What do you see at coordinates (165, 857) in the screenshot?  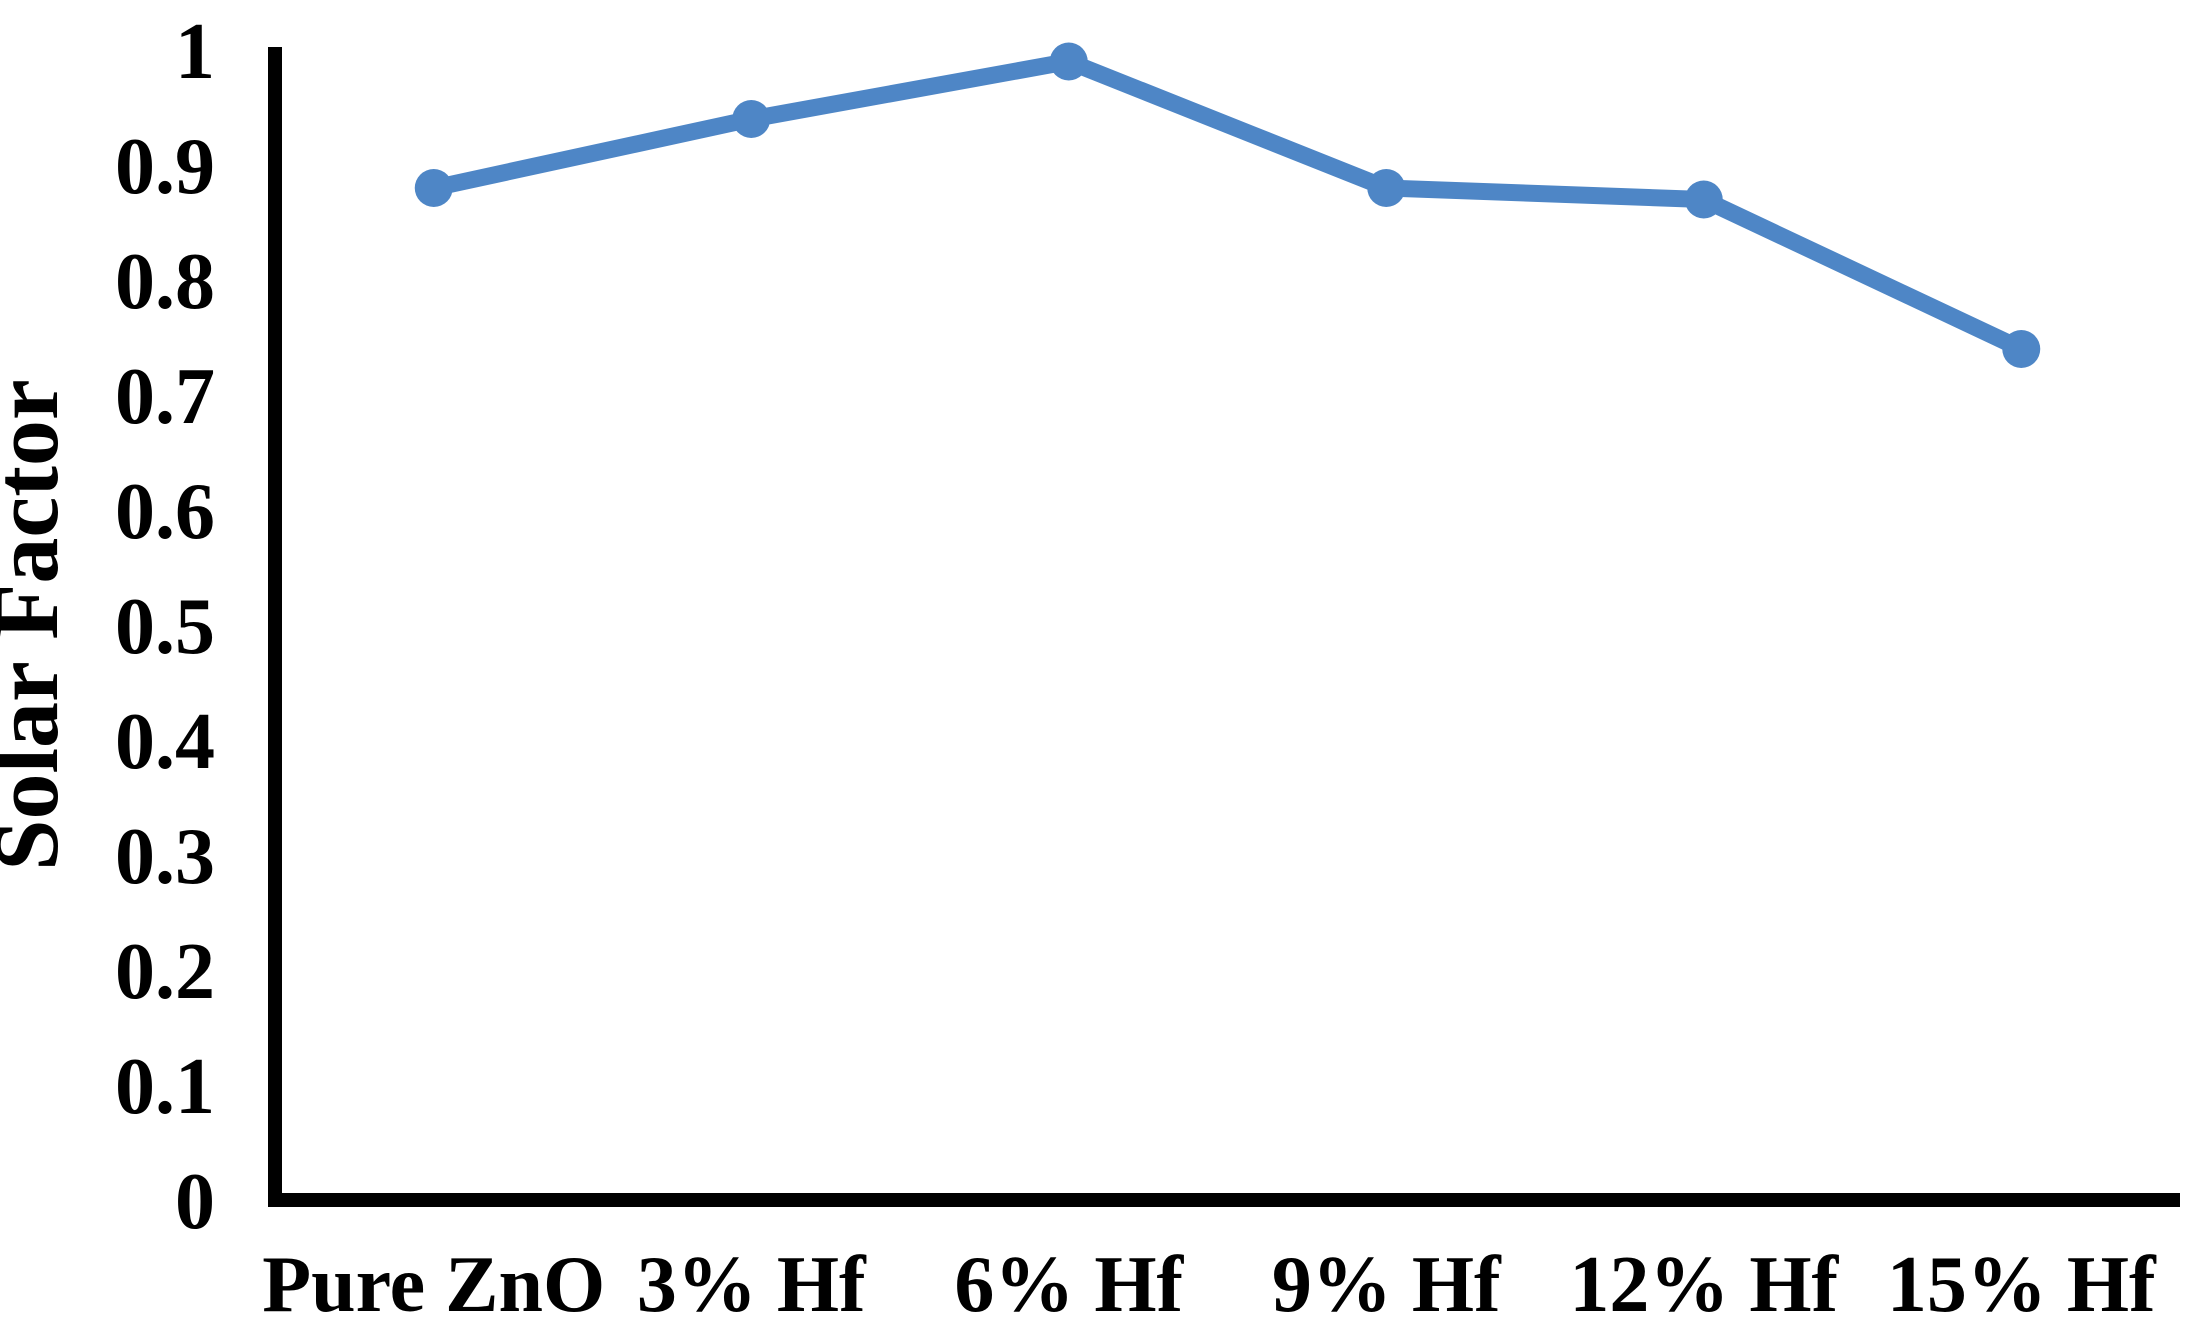 I see `y-tick-label: 0.3` at bounding box center [165, 857].